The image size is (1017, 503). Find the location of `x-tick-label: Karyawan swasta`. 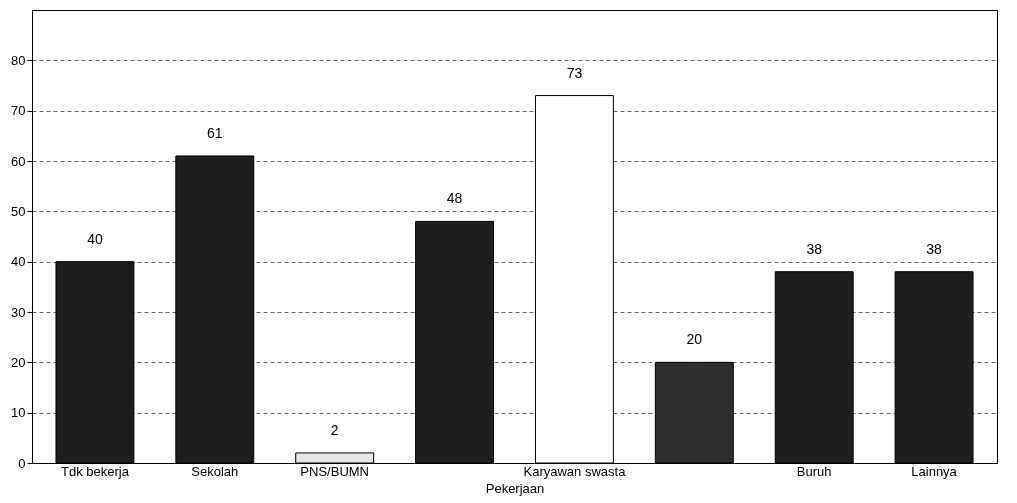

x-tick-label: Karyawan swasta is located at coordinates (575, 471).